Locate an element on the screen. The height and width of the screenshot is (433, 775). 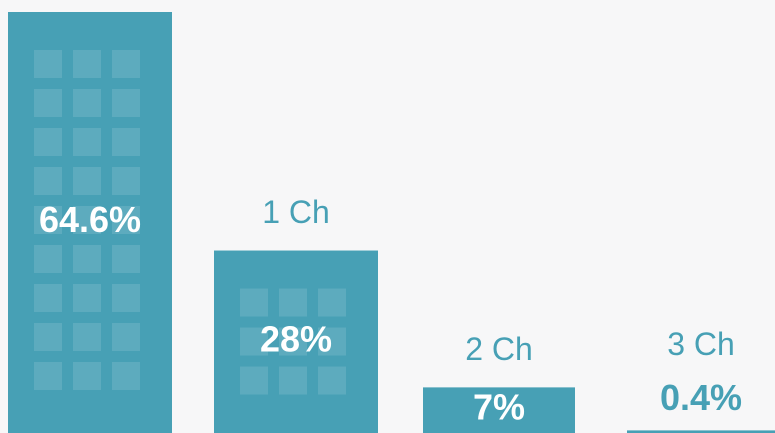
value-label: 28% is located at coordinates (296, 338).